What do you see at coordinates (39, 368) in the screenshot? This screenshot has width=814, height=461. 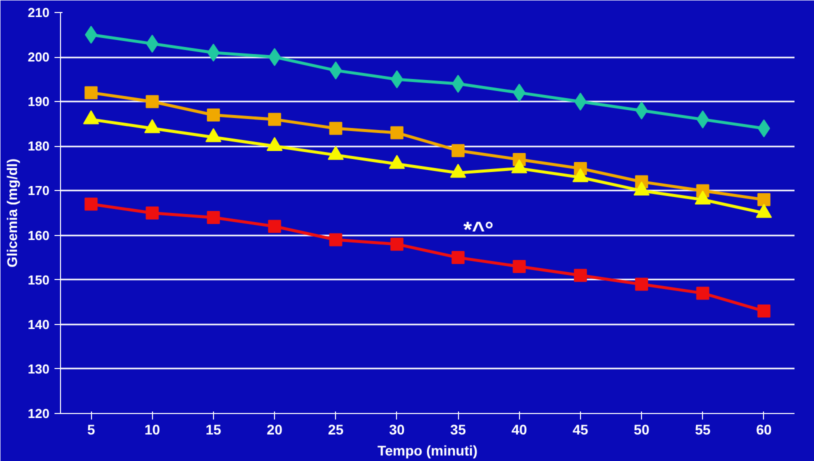 I see `y-tick-label: 130` at bounding box center [39, 368].